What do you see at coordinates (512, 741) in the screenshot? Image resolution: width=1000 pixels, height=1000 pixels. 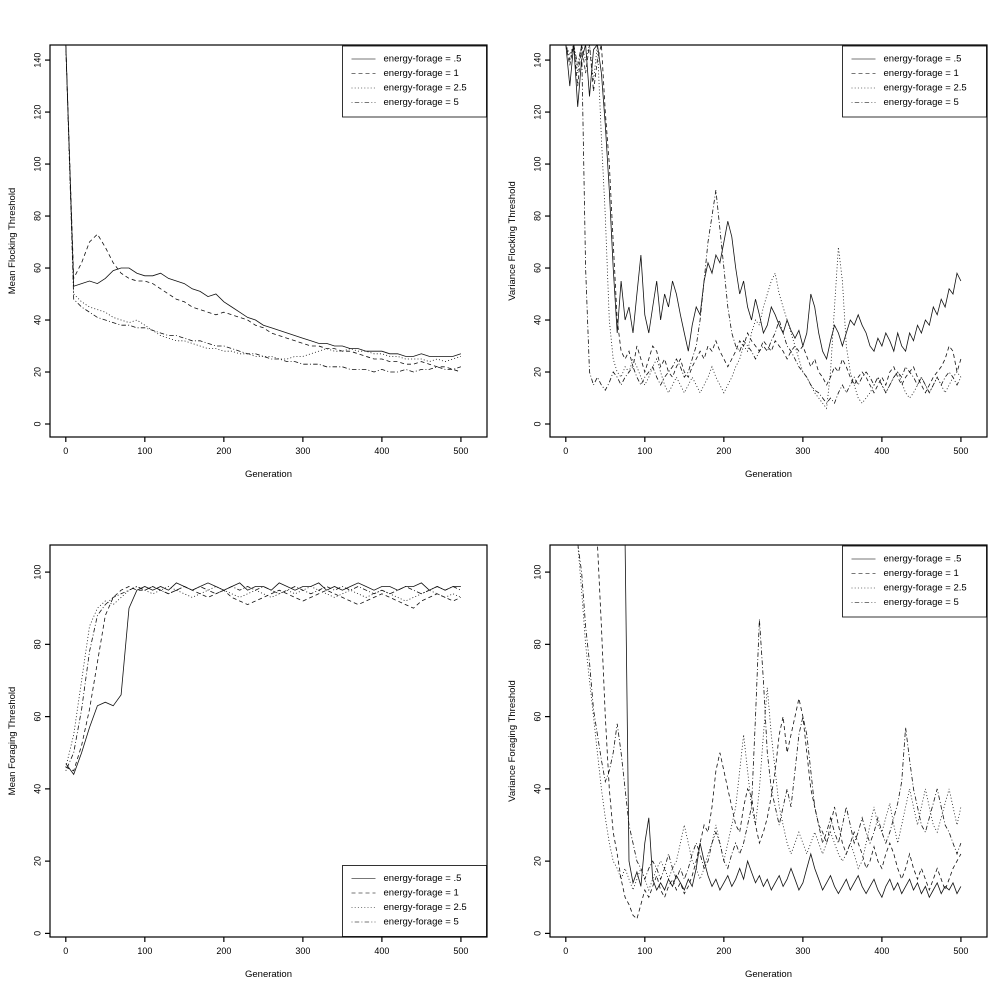 I see `y-axis-title: Variance Foraging Threshold` at bounding box center [512, 741].